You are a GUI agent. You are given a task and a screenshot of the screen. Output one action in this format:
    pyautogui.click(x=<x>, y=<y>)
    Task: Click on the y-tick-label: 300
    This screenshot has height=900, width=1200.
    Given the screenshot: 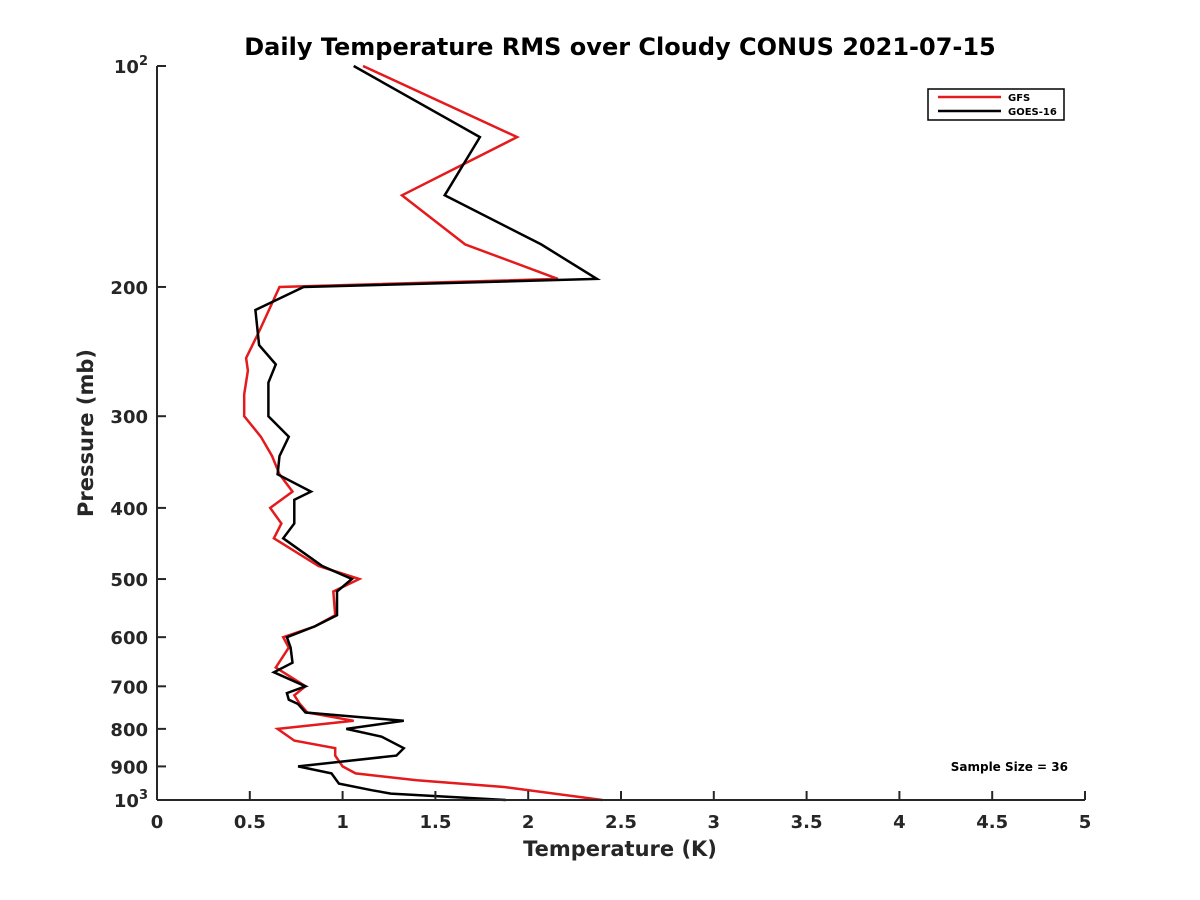 What is the action you would take?
    pyautogui.click(x=129, y=417)
    